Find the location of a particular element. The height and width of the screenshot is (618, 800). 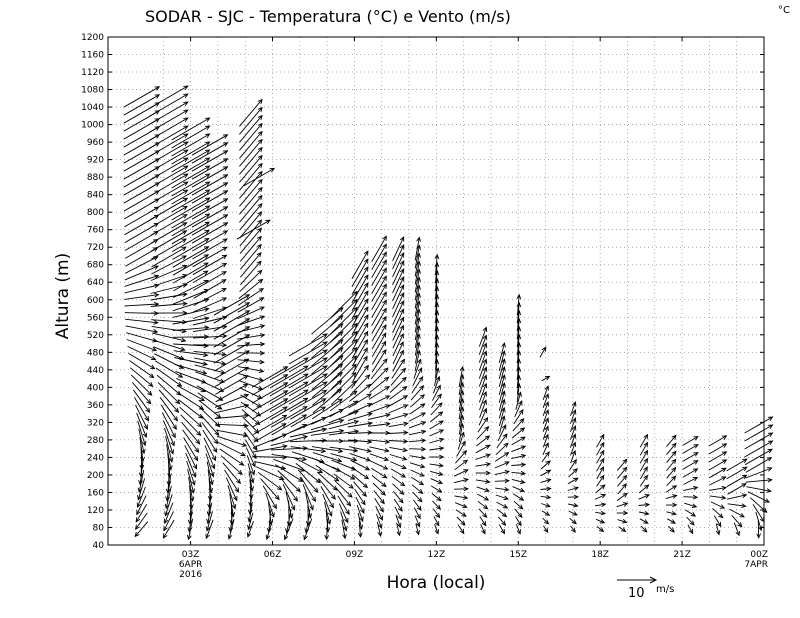

y-tick-label: 600 is located at coordinates (95, 301).